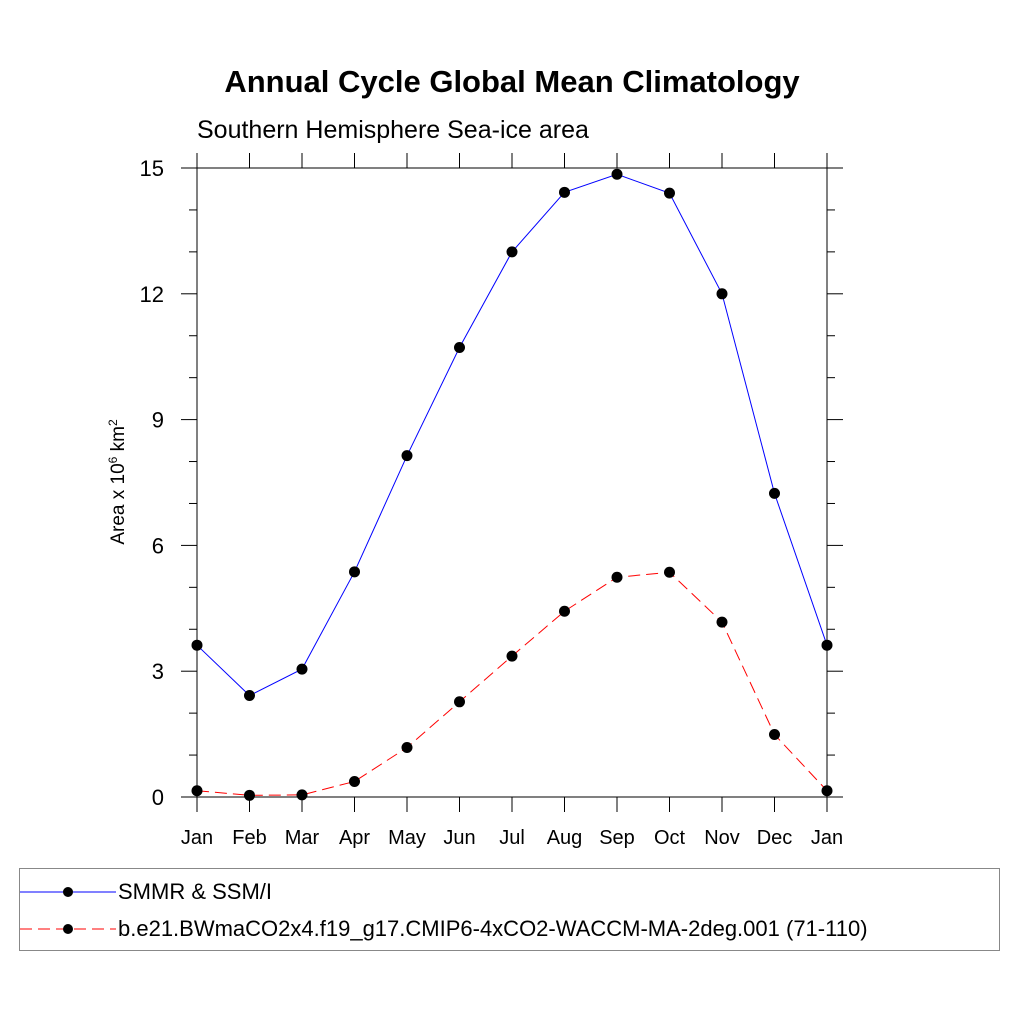 Image resolution: width=1024 pixels, height=1024 pixels. What do you see at coordinates (68, 892) in the screenshot?
I see `legend-swatch-smmr` at bounding box center [68, 892].